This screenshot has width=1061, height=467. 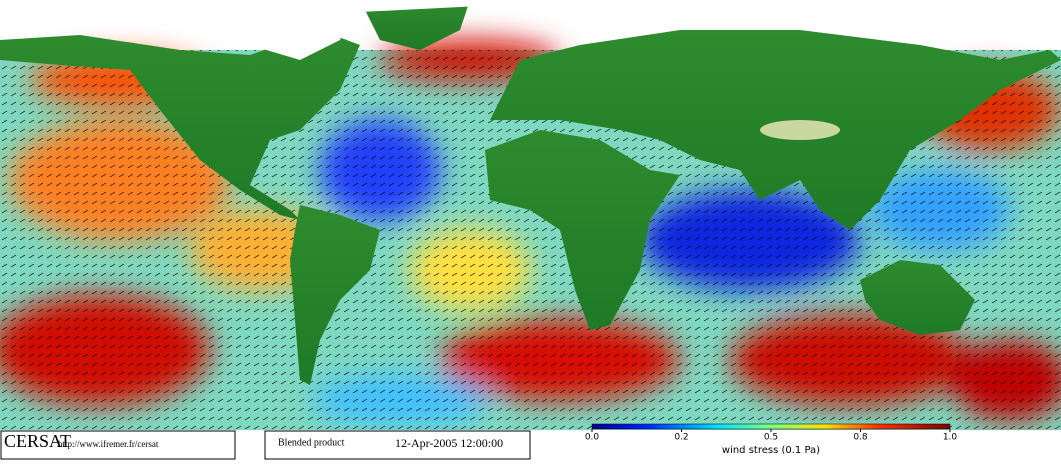 I want to click on logo-box, so click(x=118, y=445).